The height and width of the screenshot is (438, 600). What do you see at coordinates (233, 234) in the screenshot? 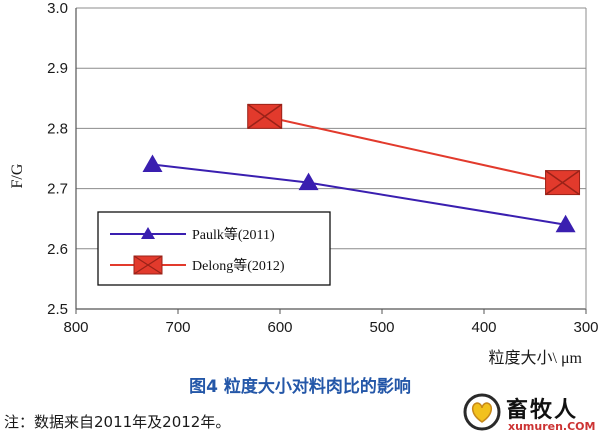
I see `legend-label: Paulk等(2011)` at bounding box center [233, 234].